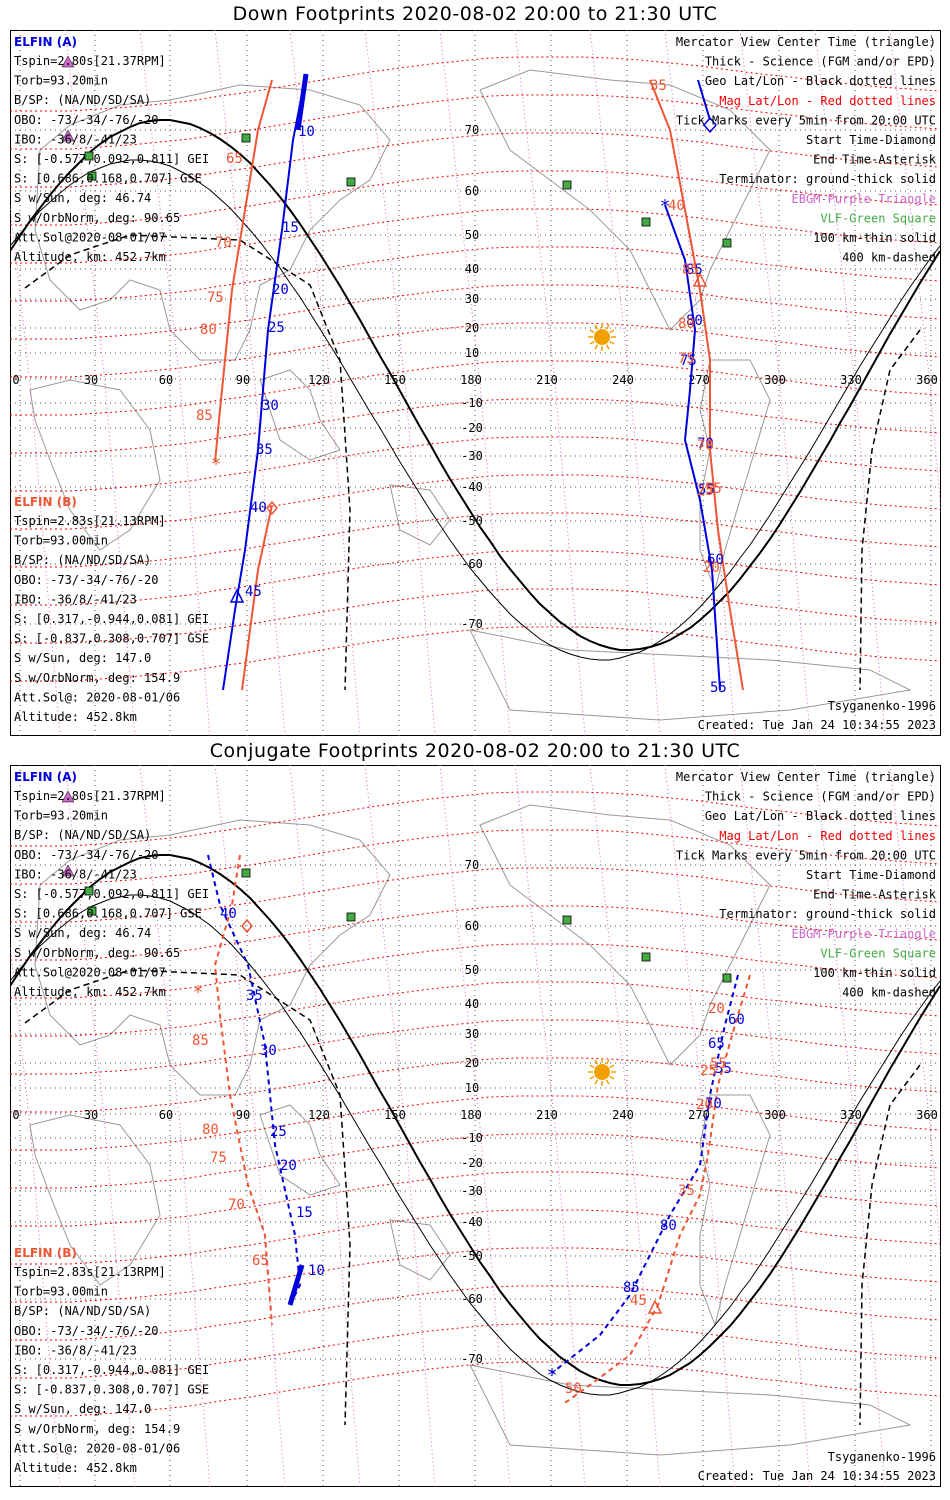 This screenshot has height=1500, width=950. I want to click on right-legend-line: Geo Lat/Lon - Black dotted lines, so click(820, 816).